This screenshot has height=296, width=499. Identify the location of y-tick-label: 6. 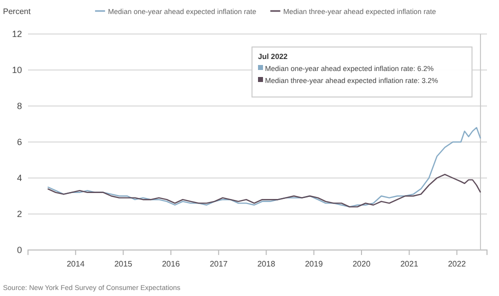
(19, 141).